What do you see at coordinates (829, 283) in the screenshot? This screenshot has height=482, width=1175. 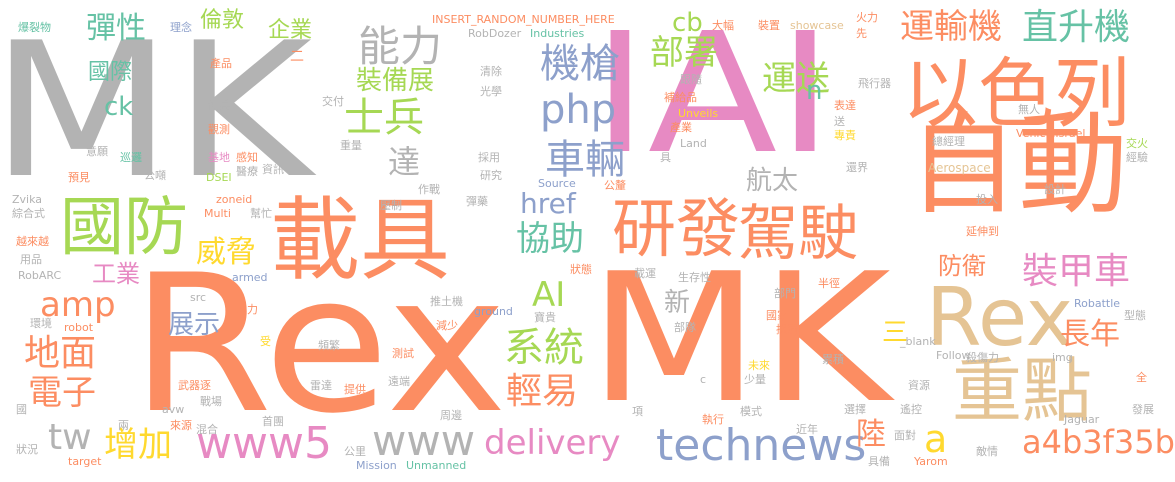 I see `word-banjing: 半徑` at bounding box center [829, 283].